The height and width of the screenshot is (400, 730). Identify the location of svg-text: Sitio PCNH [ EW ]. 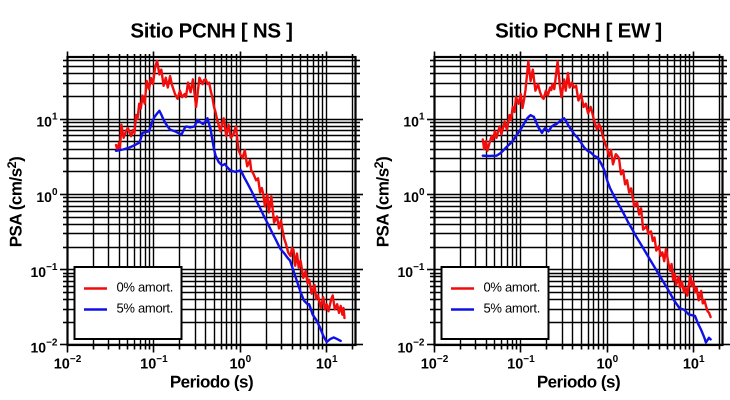
(578, 30).